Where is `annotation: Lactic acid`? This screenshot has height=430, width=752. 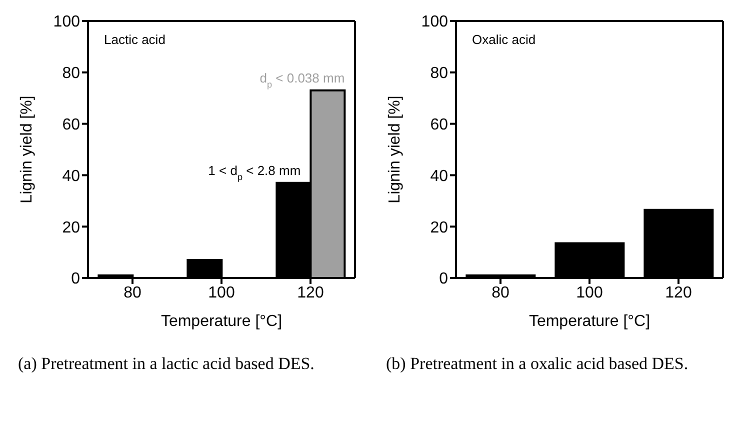 annotation: Lactic acid is located at coordinates (135, 39).